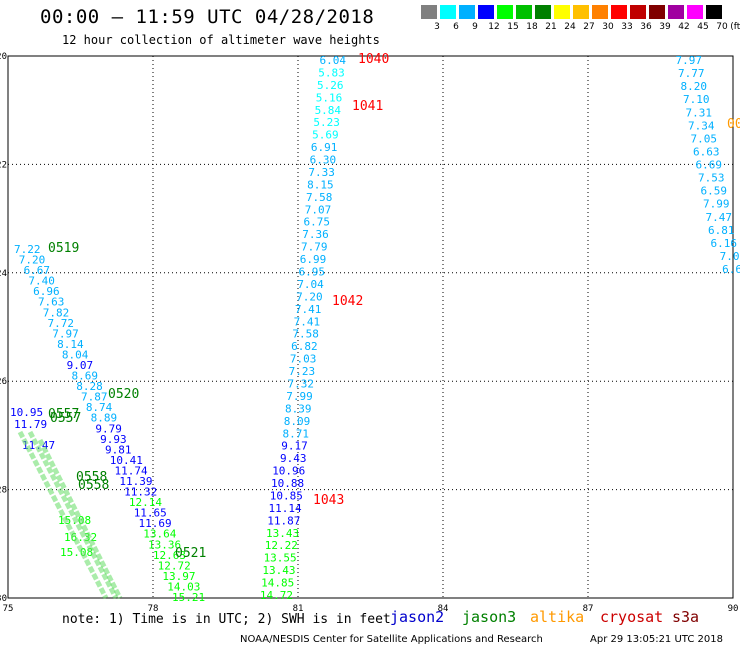  What do you see at coordinates (63, 248) in the screenshot?
I see `track-label: 0519` at bounding box center [63, 248].